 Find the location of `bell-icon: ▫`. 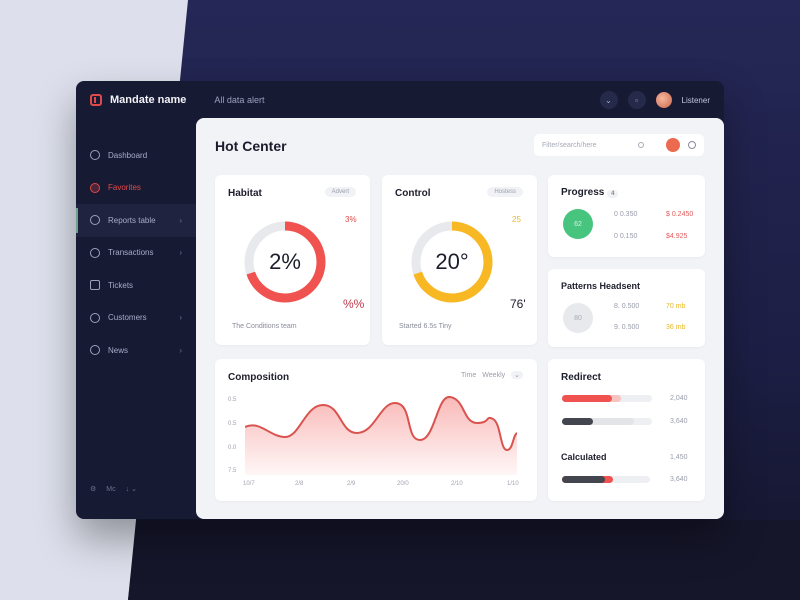

bell-icon: ▫ is located at coordinates (636, 100).